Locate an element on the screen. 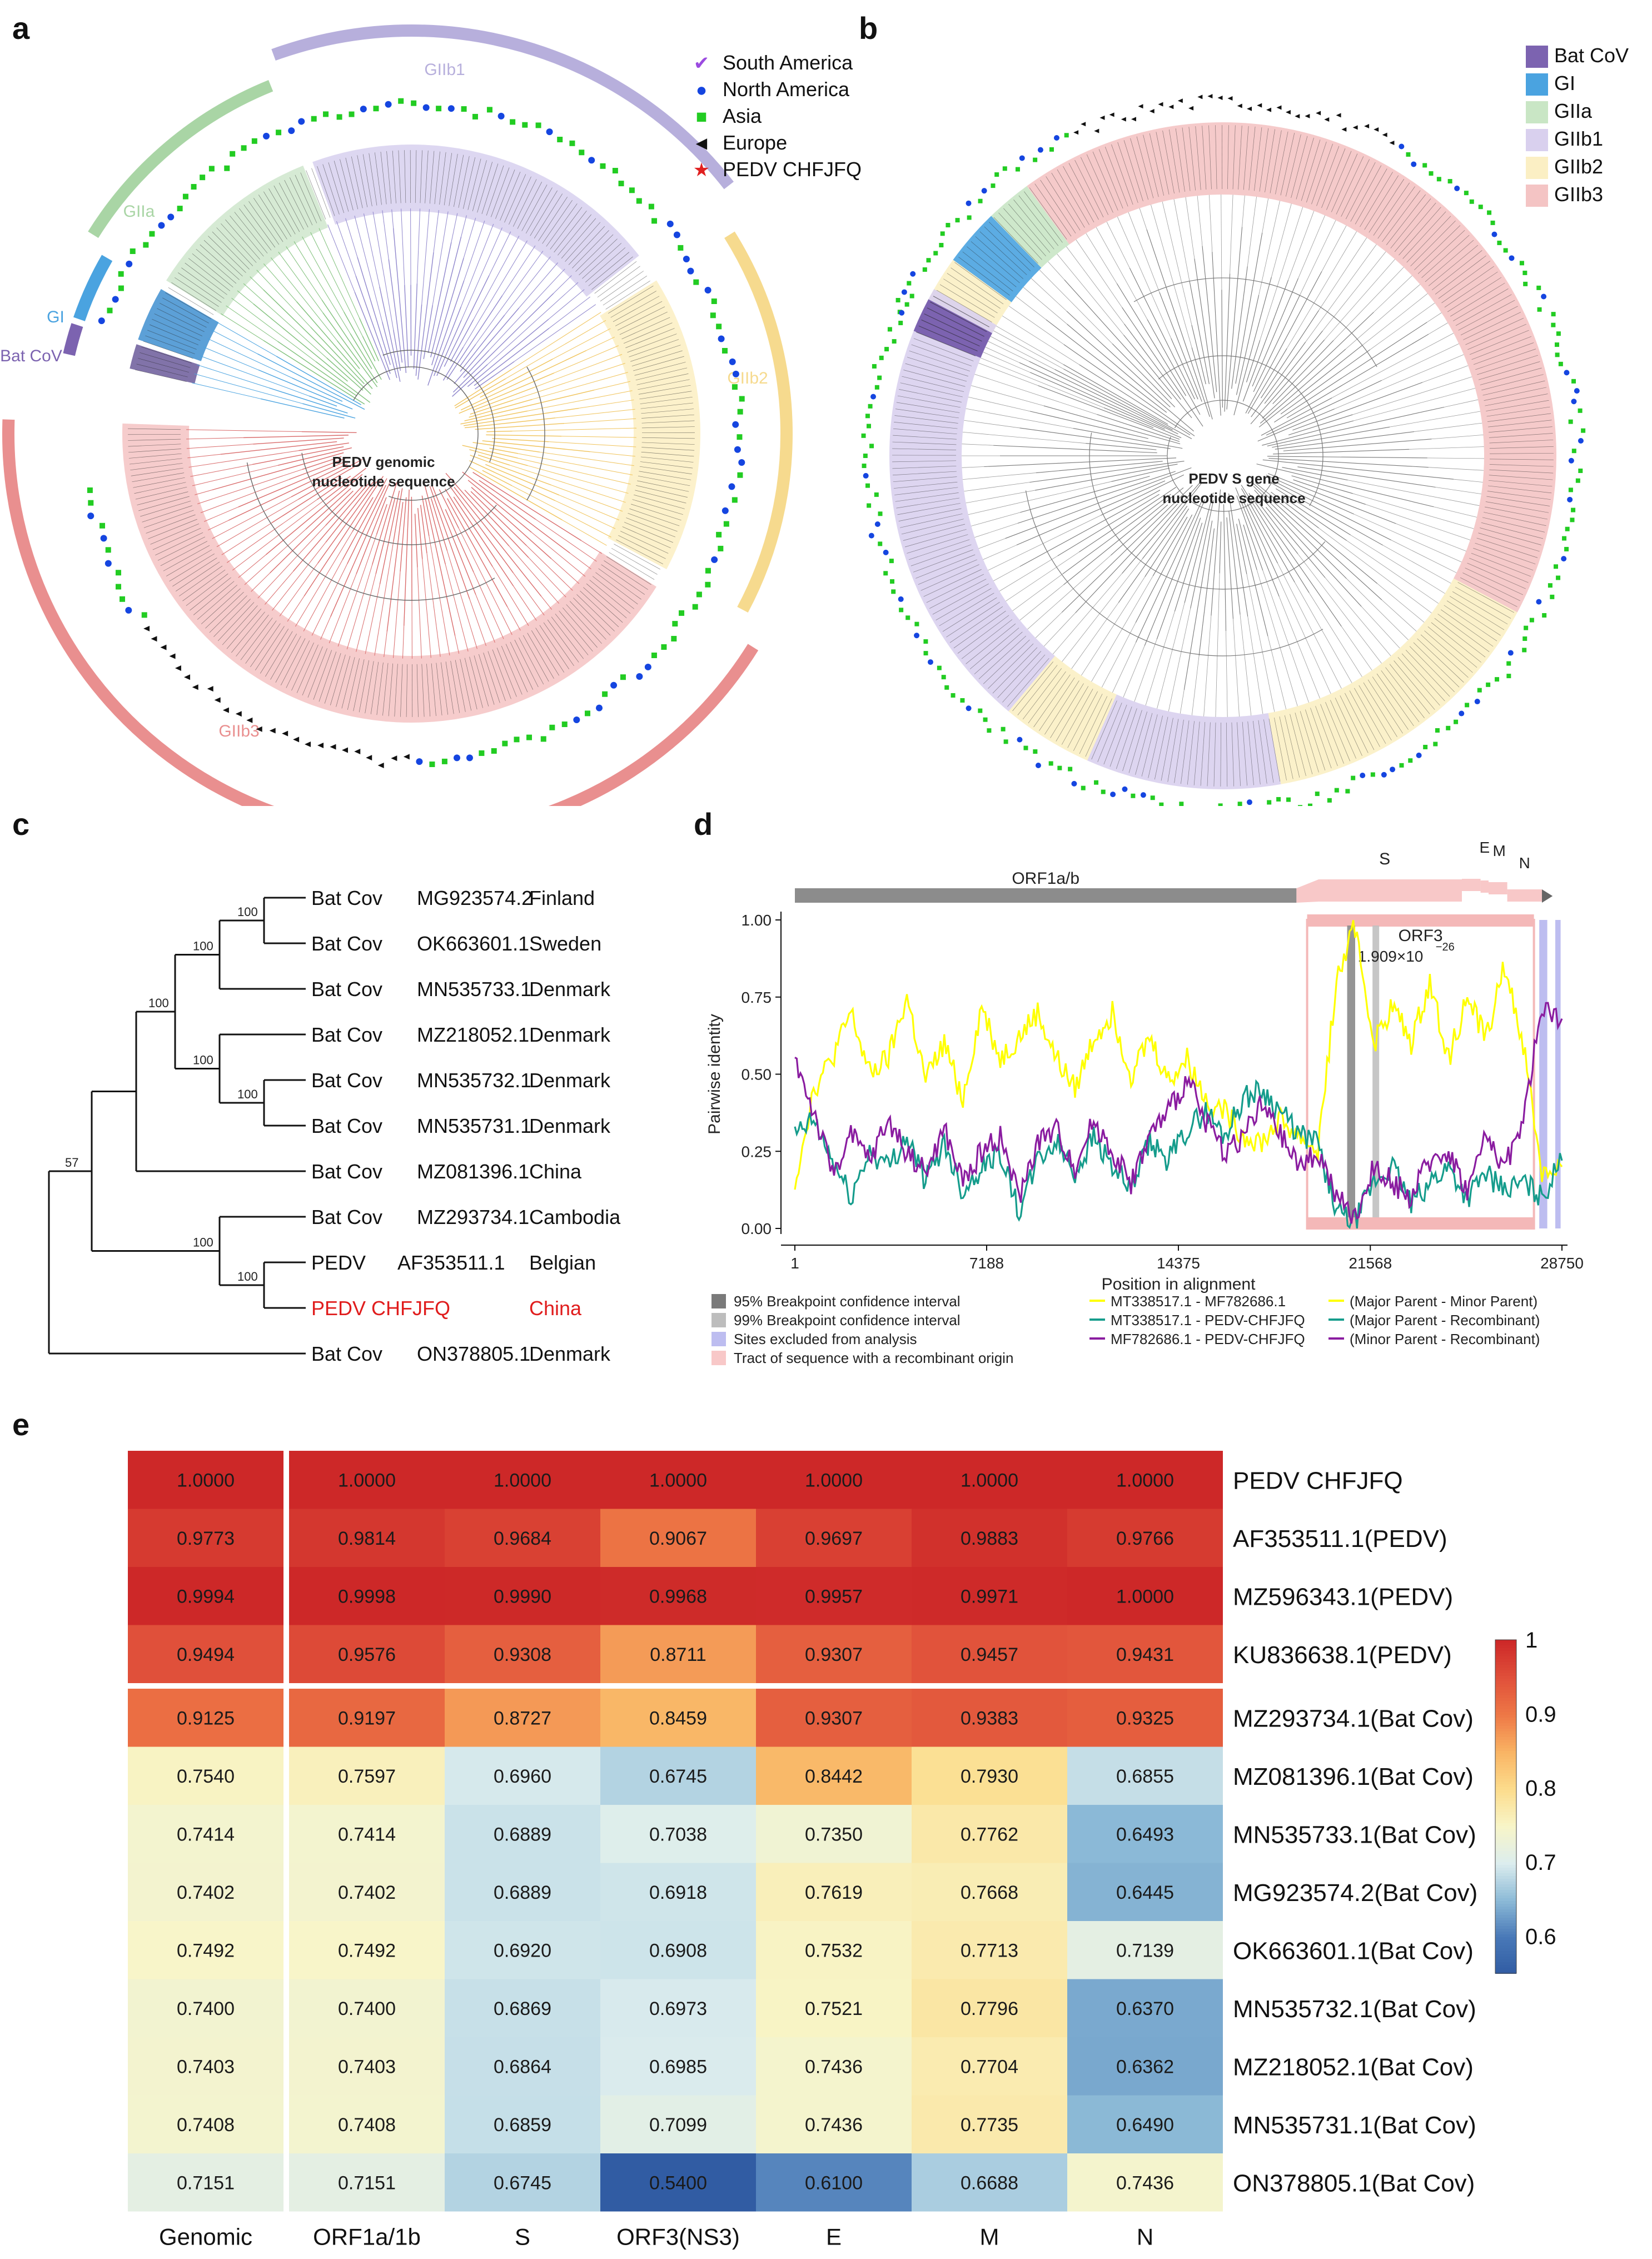  colorbar-tick-label: 0.7 is located at coordinates (1540, 1862).